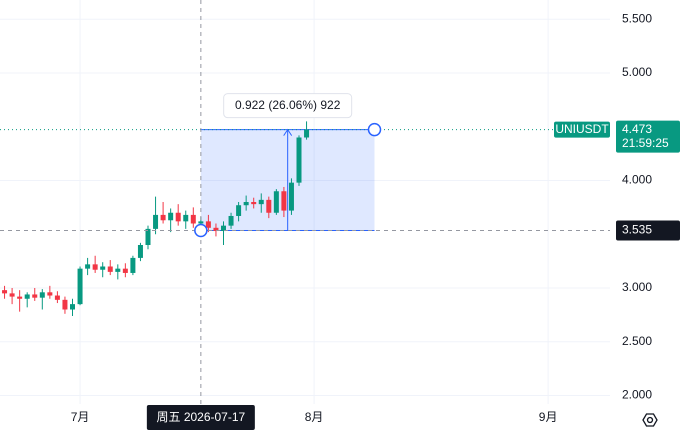 This screenshot has height=434, width=680. What do you see at coordinates (314, 417) in the screenshot?
I see `x-tick-label: 8月` at bounding box center [314, 417].